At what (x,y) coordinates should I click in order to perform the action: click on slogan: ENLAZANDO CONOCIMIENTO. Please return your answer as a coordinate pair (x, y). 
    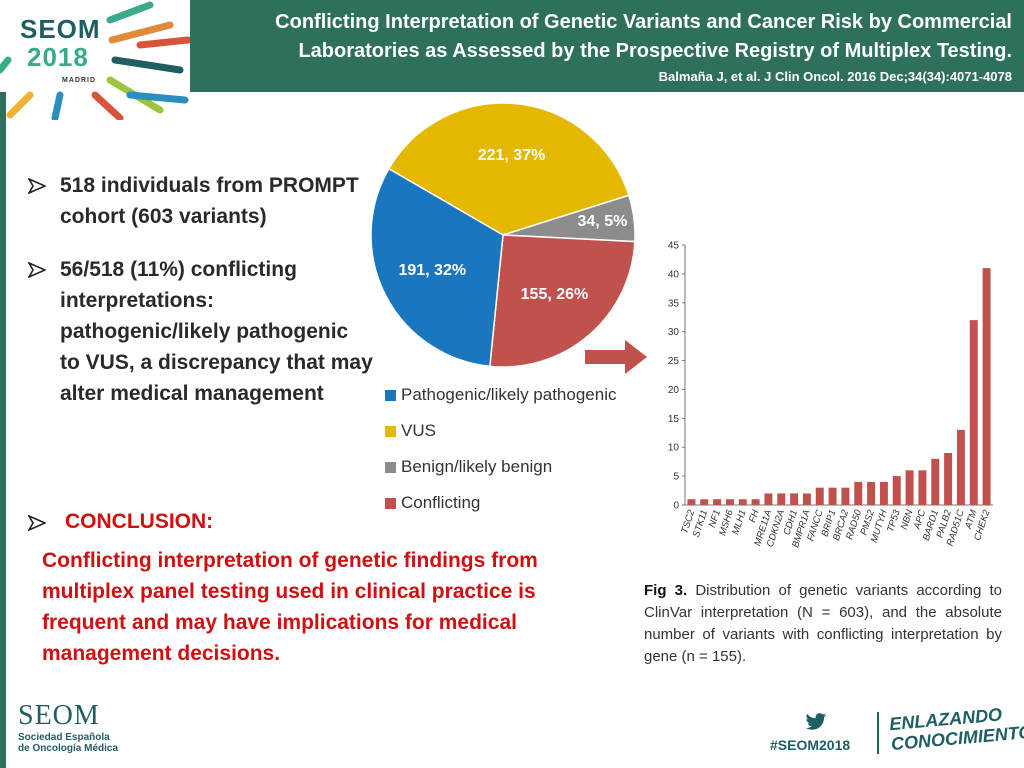
    Looking at the image, I should click on (956, 728).